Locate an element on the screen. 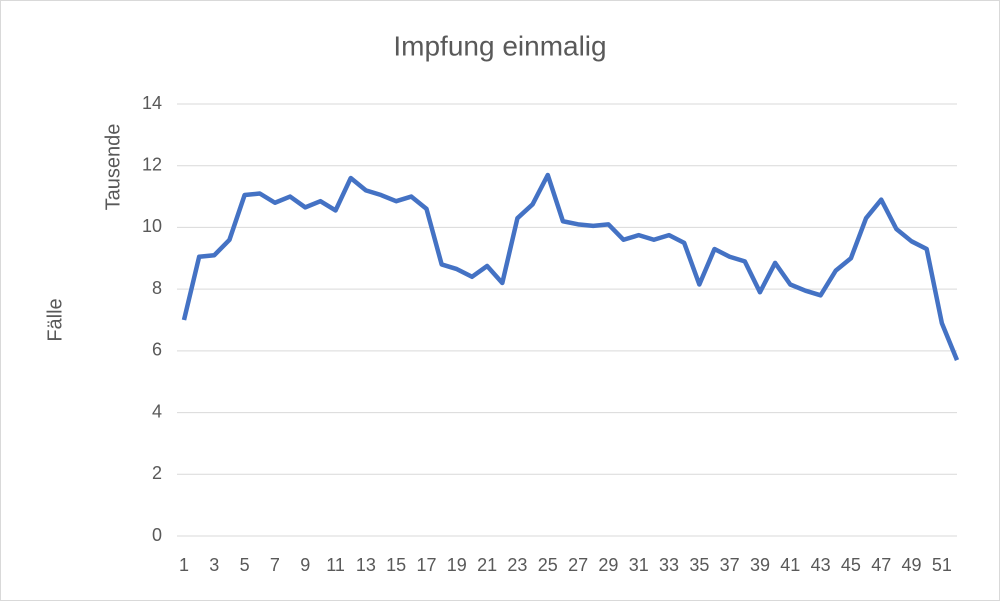 The image size is (1000, 601). x-tick-label: 15 is located at coordinates (396, 565).